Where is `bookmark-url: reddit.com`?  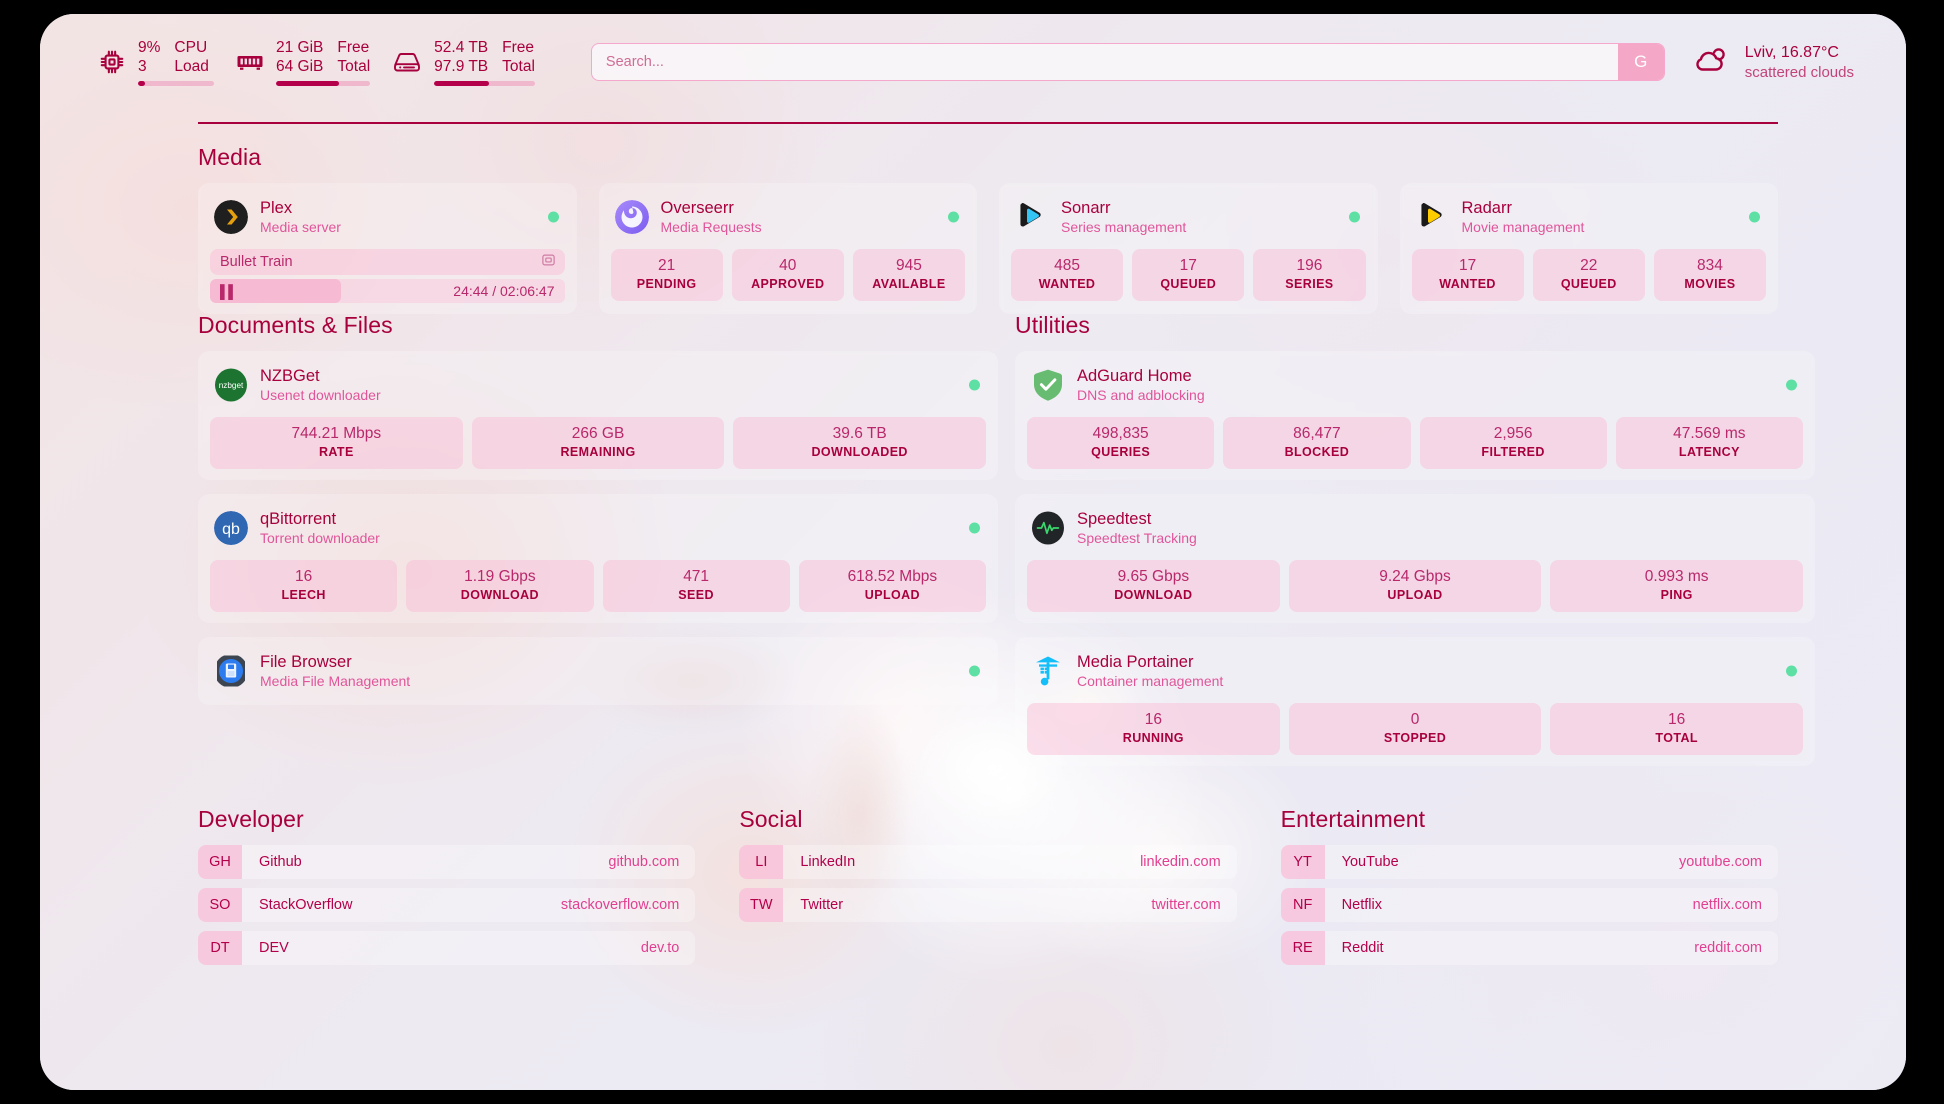
bookmark-url: reddit.com is located at coordinates (1728, 948).